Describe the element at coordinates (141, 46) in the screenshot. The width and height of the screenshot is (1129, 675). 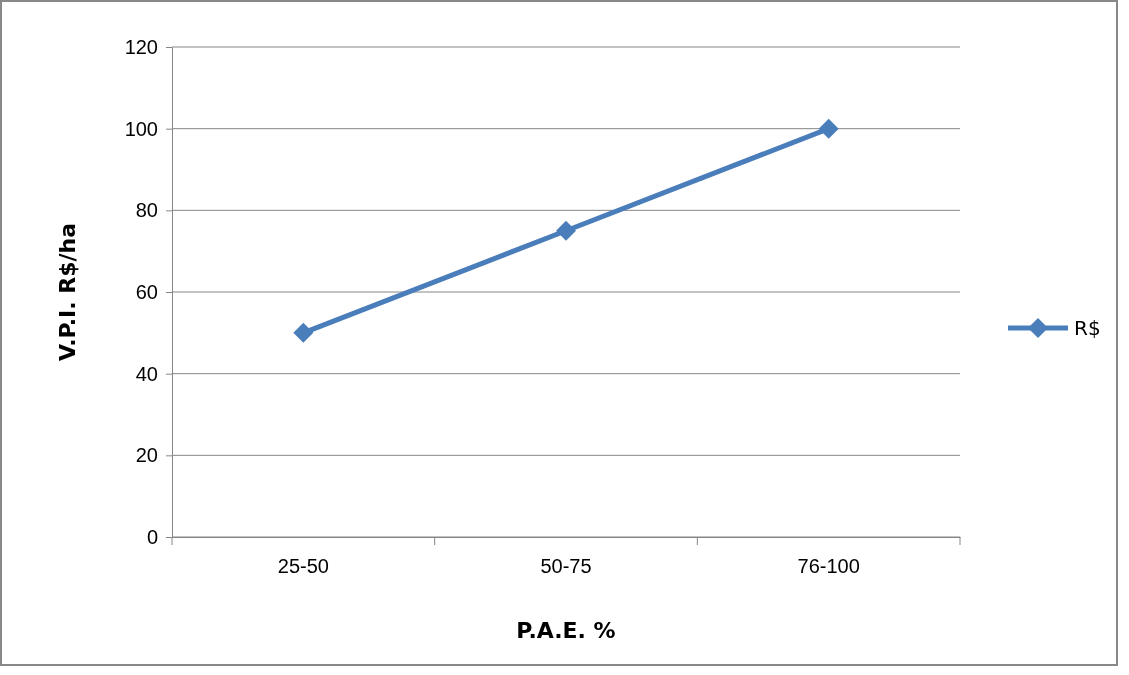
I see `y-tick-label: 120` at that location.